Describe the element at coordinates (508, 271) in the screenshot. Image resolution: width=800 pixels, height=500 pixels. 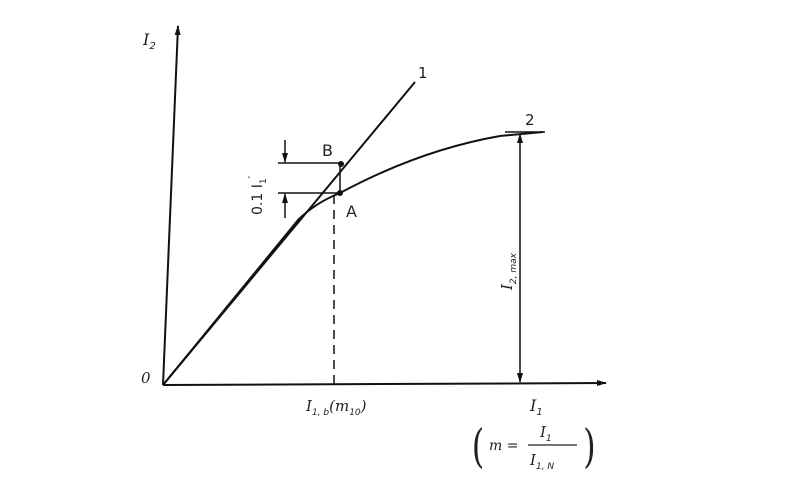
I see `imax-label: I2, max` at that location.